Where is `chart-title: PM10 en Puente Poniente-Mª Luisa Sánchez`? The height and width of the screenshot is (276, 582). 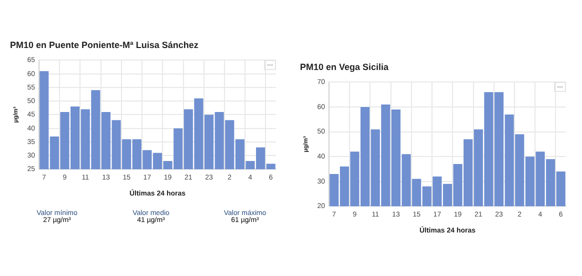 chart-title: PM10 en Puente Poniente-Mª Luisa Sánchez is located at coordinates (104, 45).